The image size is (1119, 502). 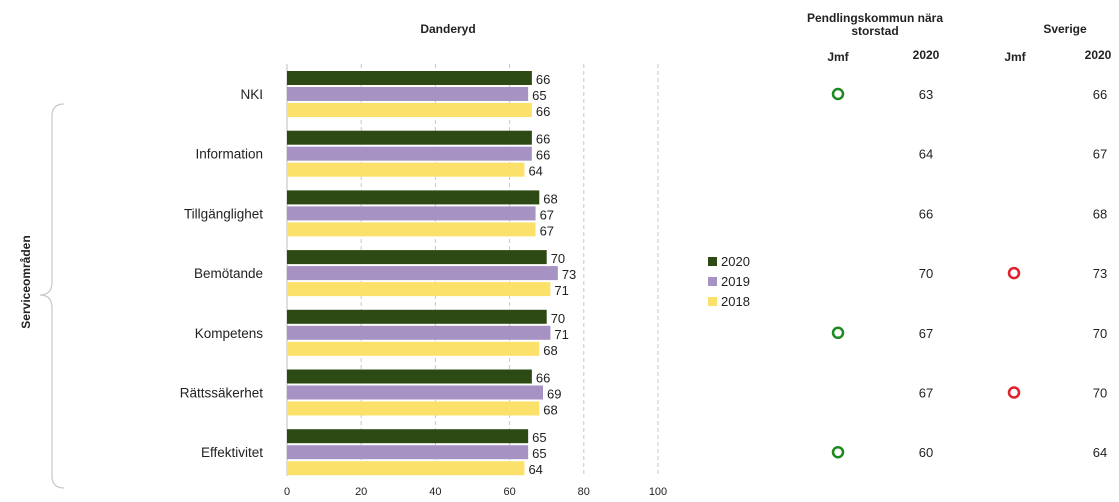 What do you see at coordinates (558, 258) in the screenshot?
I see `bar-label-2020-3: 70` at bounding box center [558, 258].